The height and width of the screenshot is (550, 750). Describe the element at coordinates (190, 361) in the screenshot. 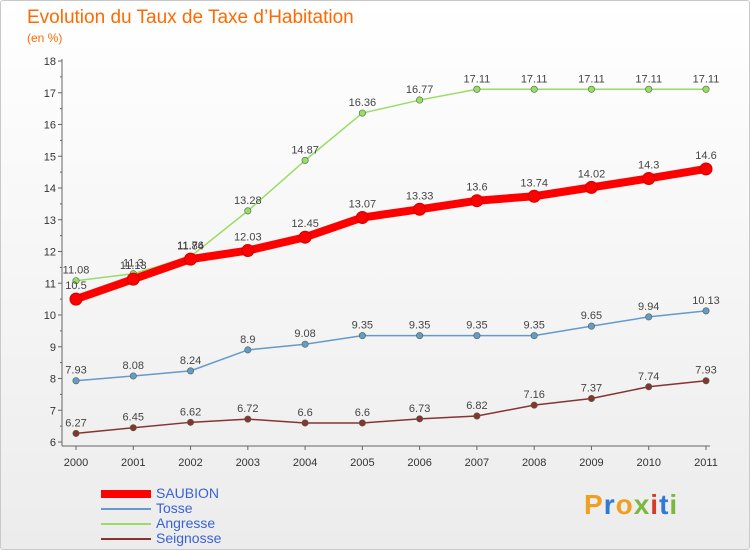

I see `data-label: 8.24` at that location.